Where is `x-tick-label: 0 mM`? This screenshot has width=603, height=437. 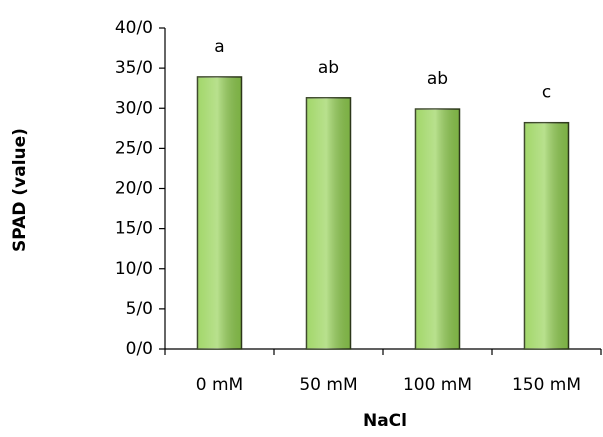
x-tick-label: 0 mM is located at coordinates (219, 385).